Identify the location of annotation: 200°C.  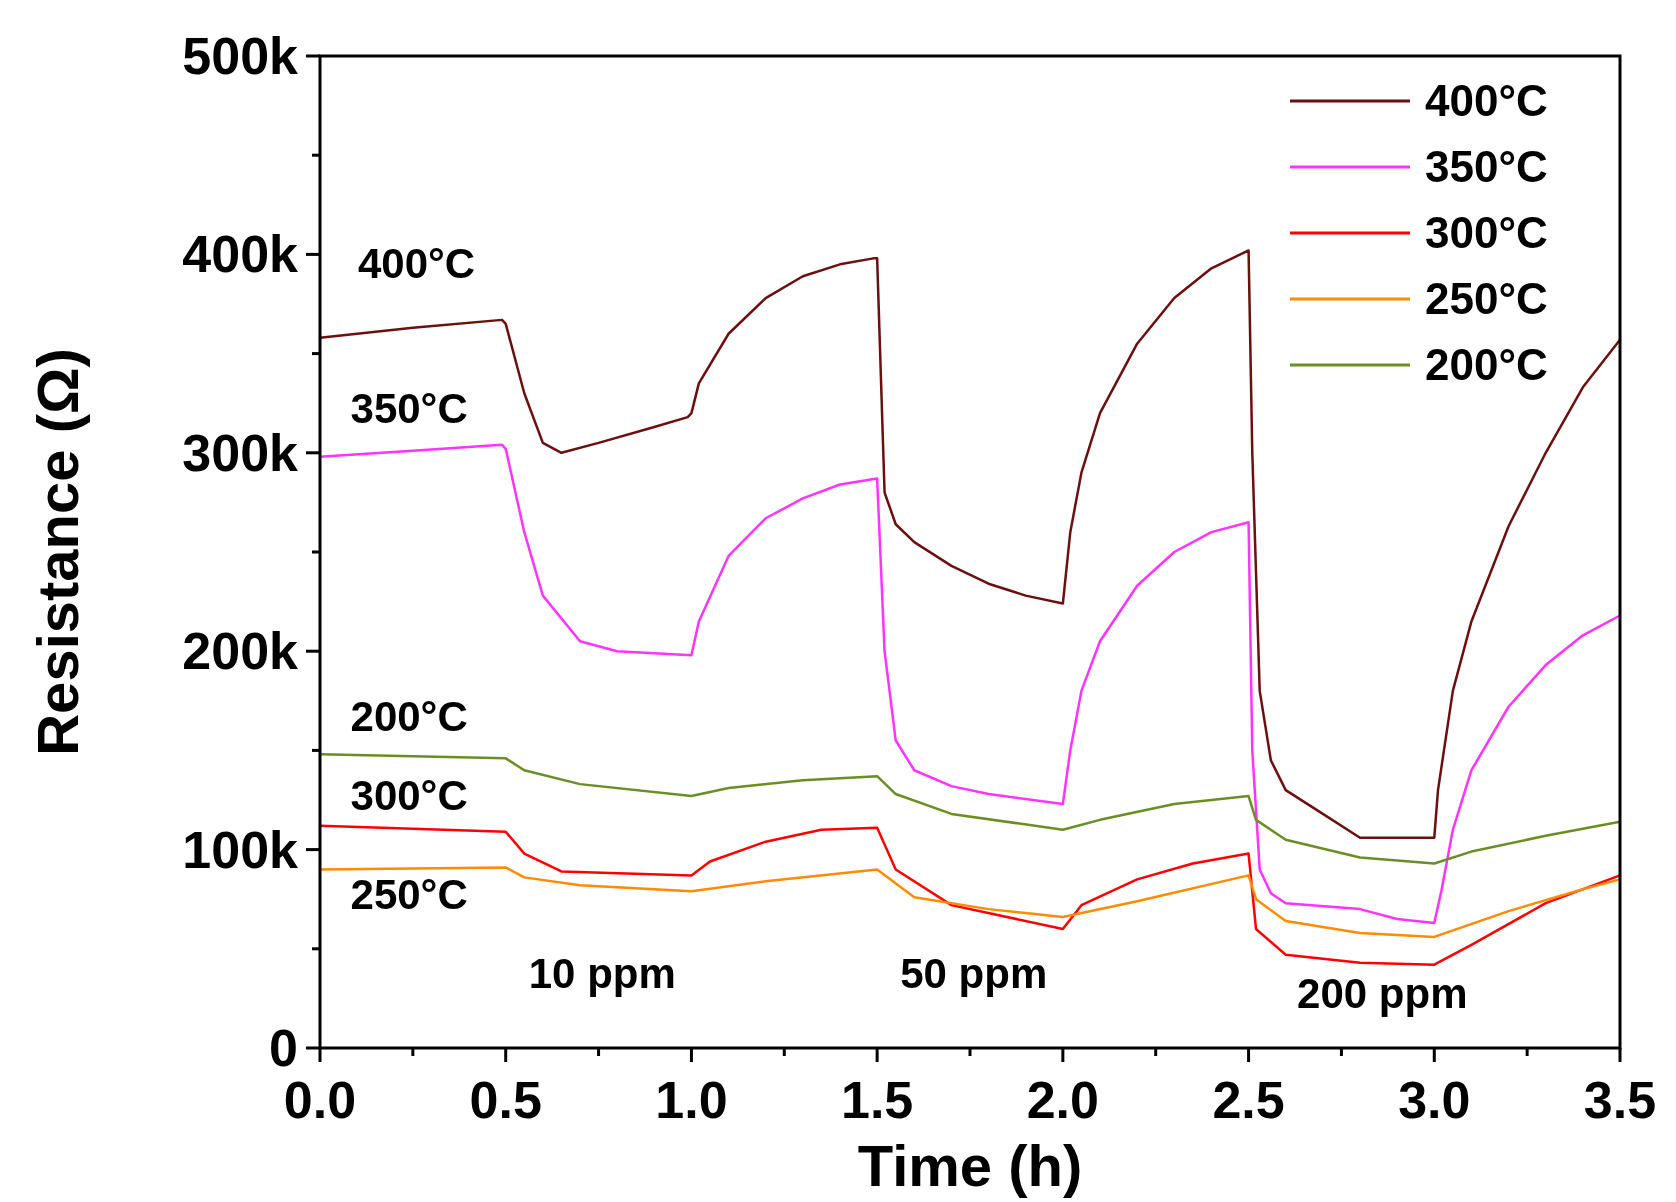
(409, 716).